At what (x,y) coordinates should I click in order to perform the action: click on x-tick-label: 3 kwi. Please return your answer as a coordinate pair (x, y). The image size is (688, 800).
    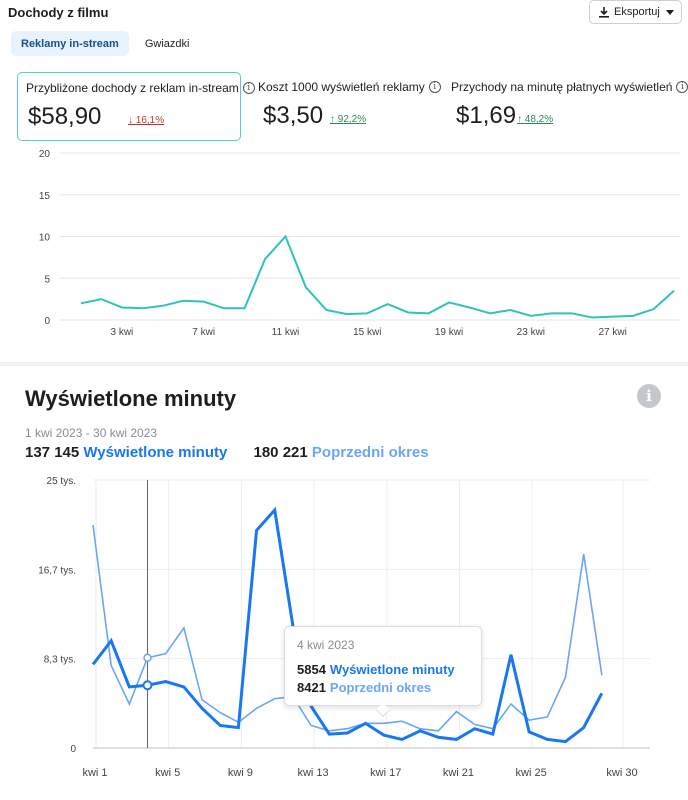
    Looking at the image, I should click on (121, 332).